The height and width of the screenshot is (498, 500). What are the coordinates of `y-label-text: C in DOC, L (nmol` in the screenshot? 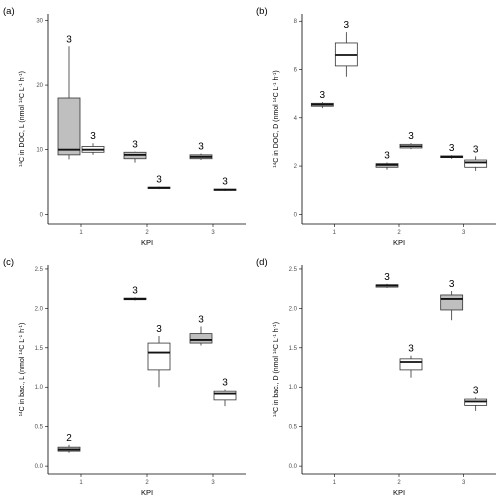 It's located at (22, 132).